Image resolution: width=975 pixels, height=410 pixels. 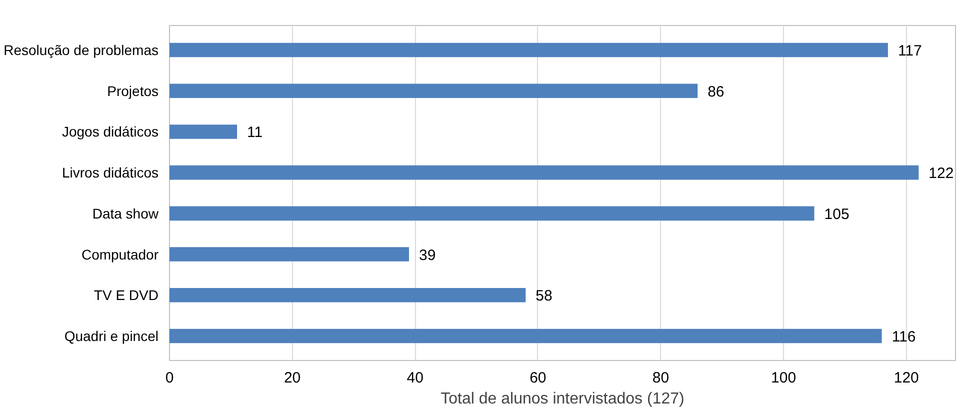 I want to click on y-tick-label: Resolução de problemas, so click(x=81, y=50).